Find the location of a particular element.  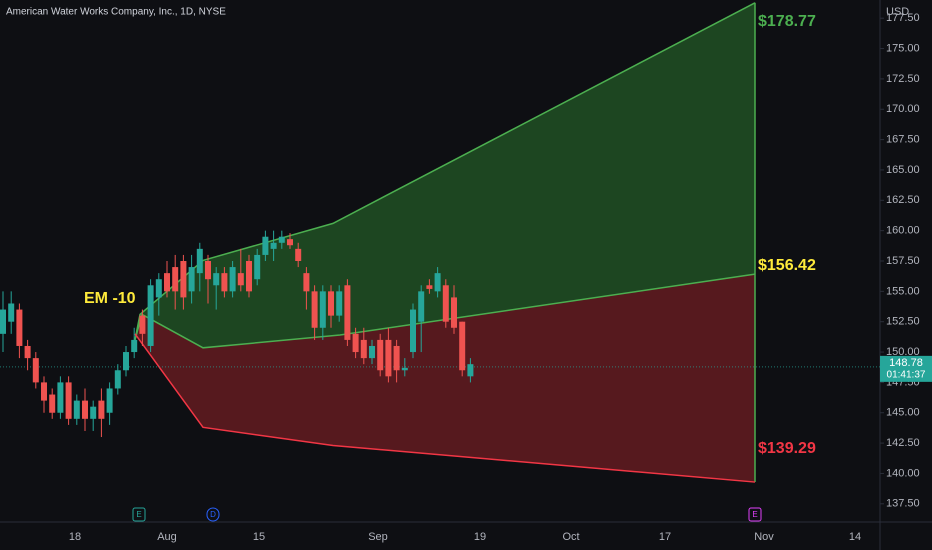

y-tick-label: 145.00 is located at coordinates (903, 413).